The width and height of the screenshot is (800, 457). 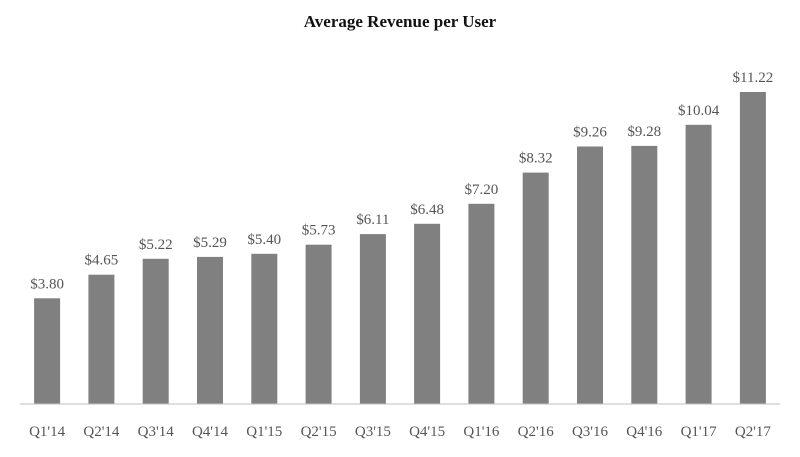 I want to click on data-label-1: $4.65, so click(x=102, y=261).